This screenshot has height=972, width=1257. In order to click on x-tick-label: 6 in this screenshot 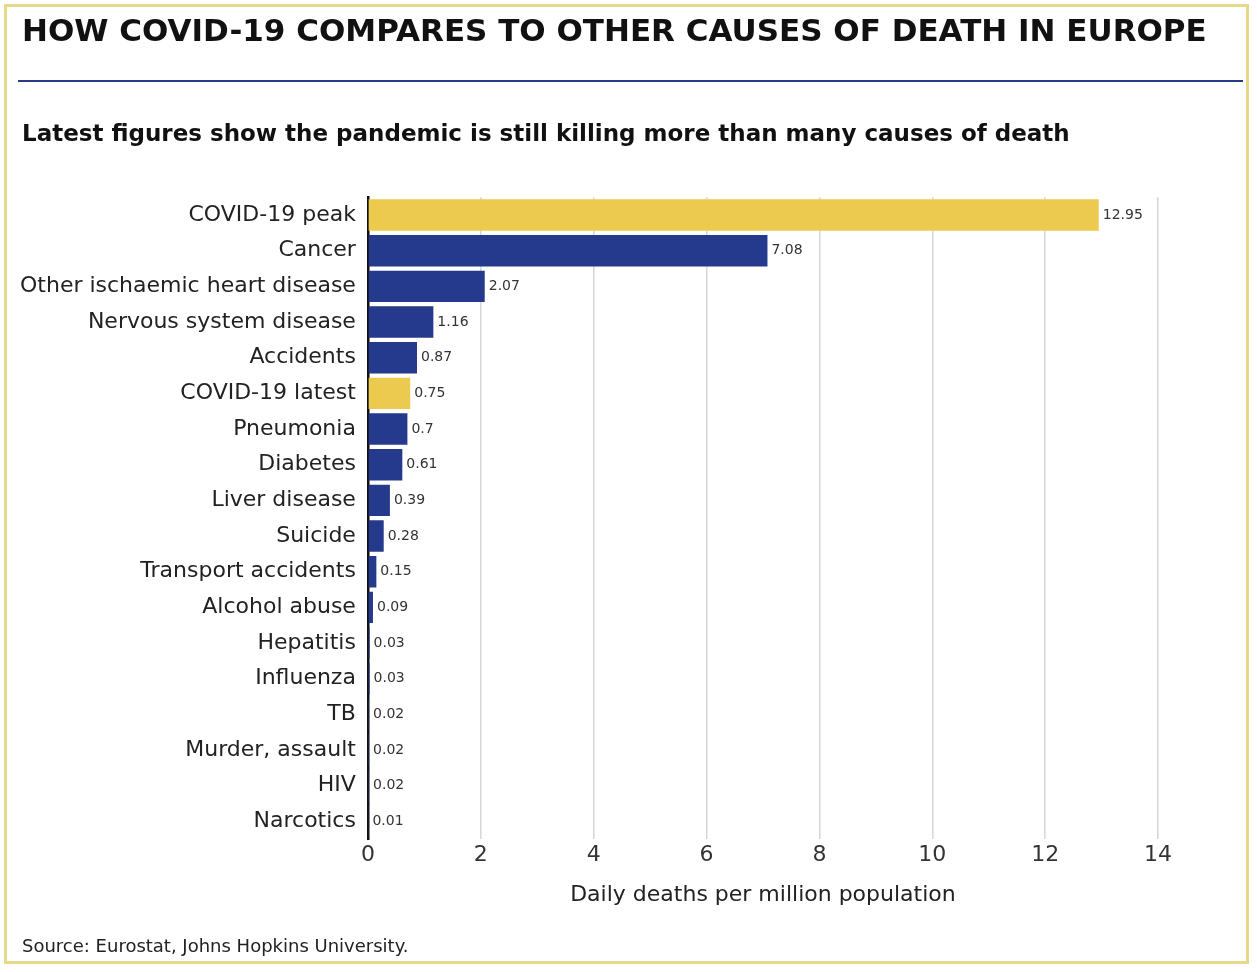, I will do `click(706, 854)`.